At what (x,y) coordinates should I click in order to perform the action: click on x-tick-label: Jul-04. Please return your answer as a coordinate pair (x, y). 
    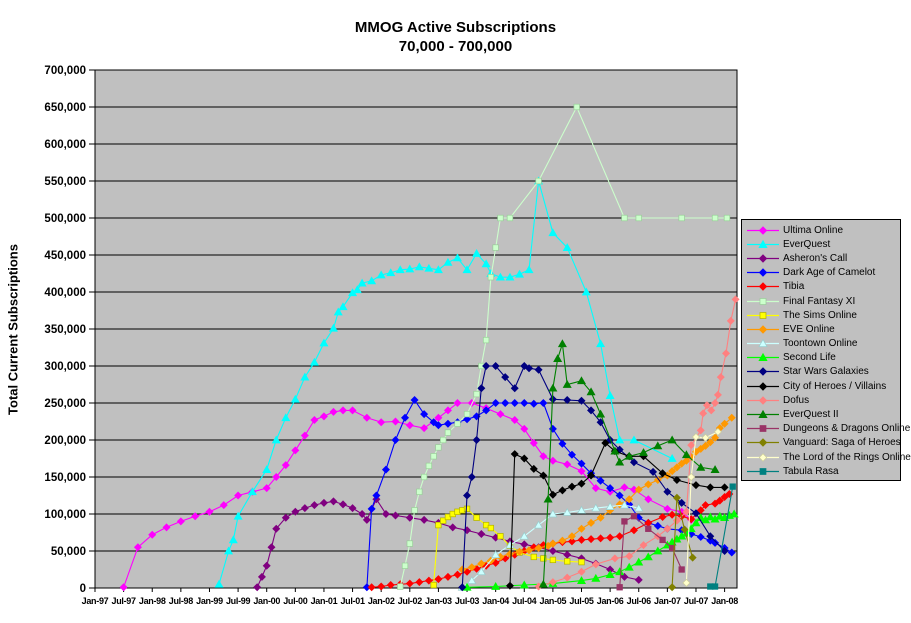
    Looking at the image, I should click on (524, 601).